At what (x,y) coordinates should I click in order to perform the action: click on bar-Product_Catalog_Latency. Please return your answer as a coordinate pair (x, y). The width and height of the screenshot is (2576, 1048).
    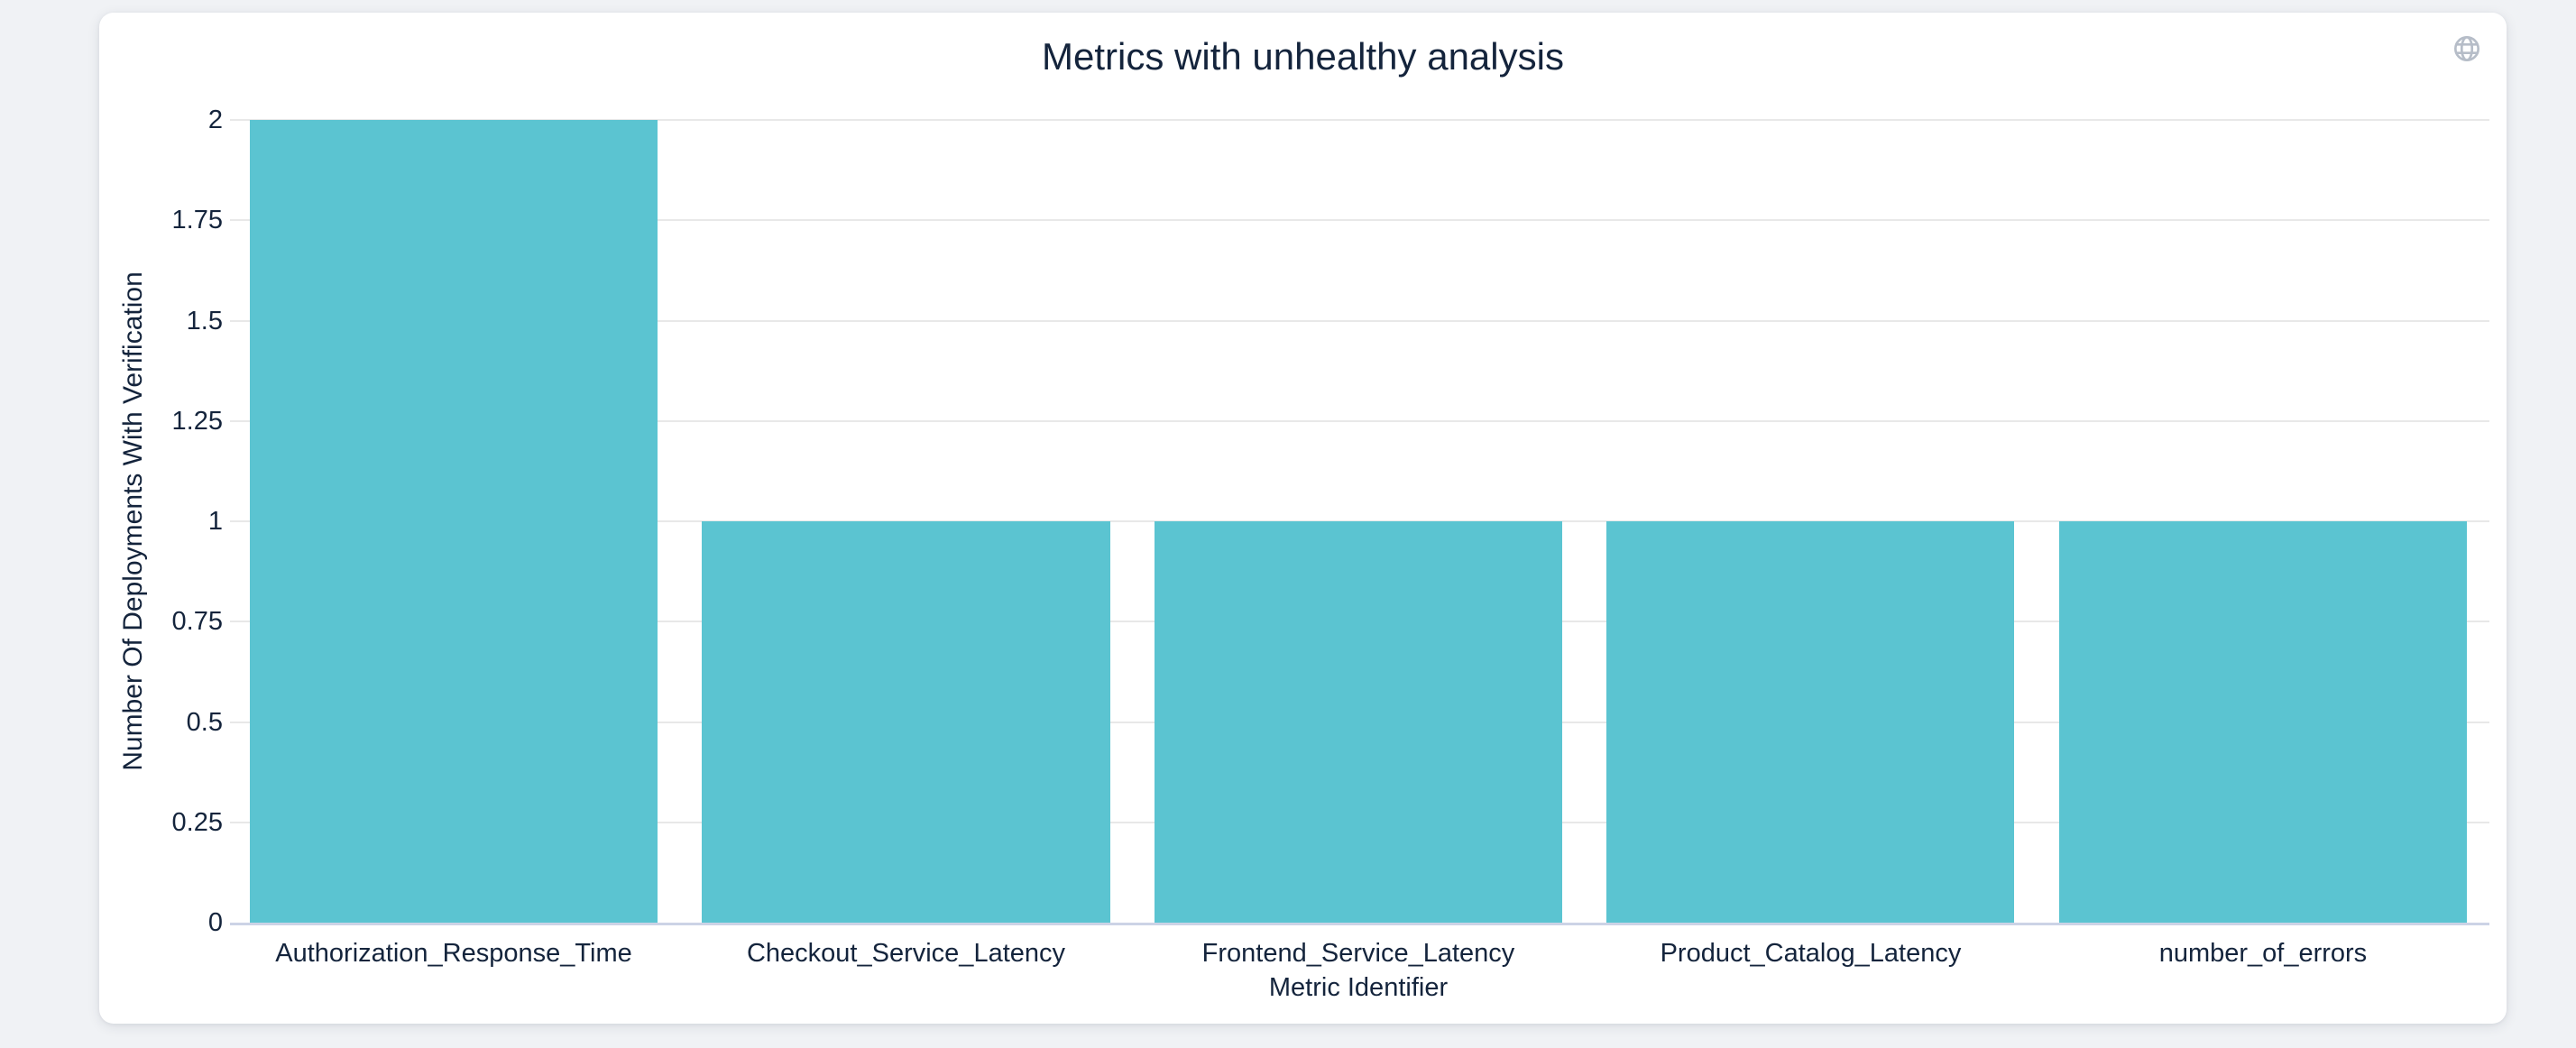
    Looking at the image, I should click on (1811, 722).